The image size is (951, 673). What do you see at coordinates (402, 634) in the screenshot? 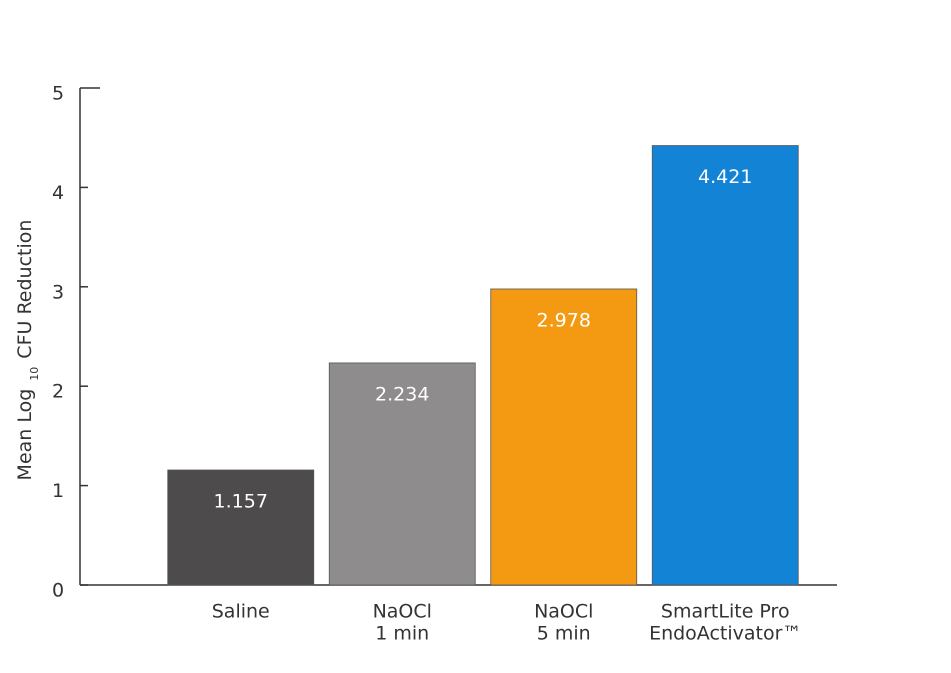
I see `x-tick-label: 1 min` at bounding box center [402, 634].